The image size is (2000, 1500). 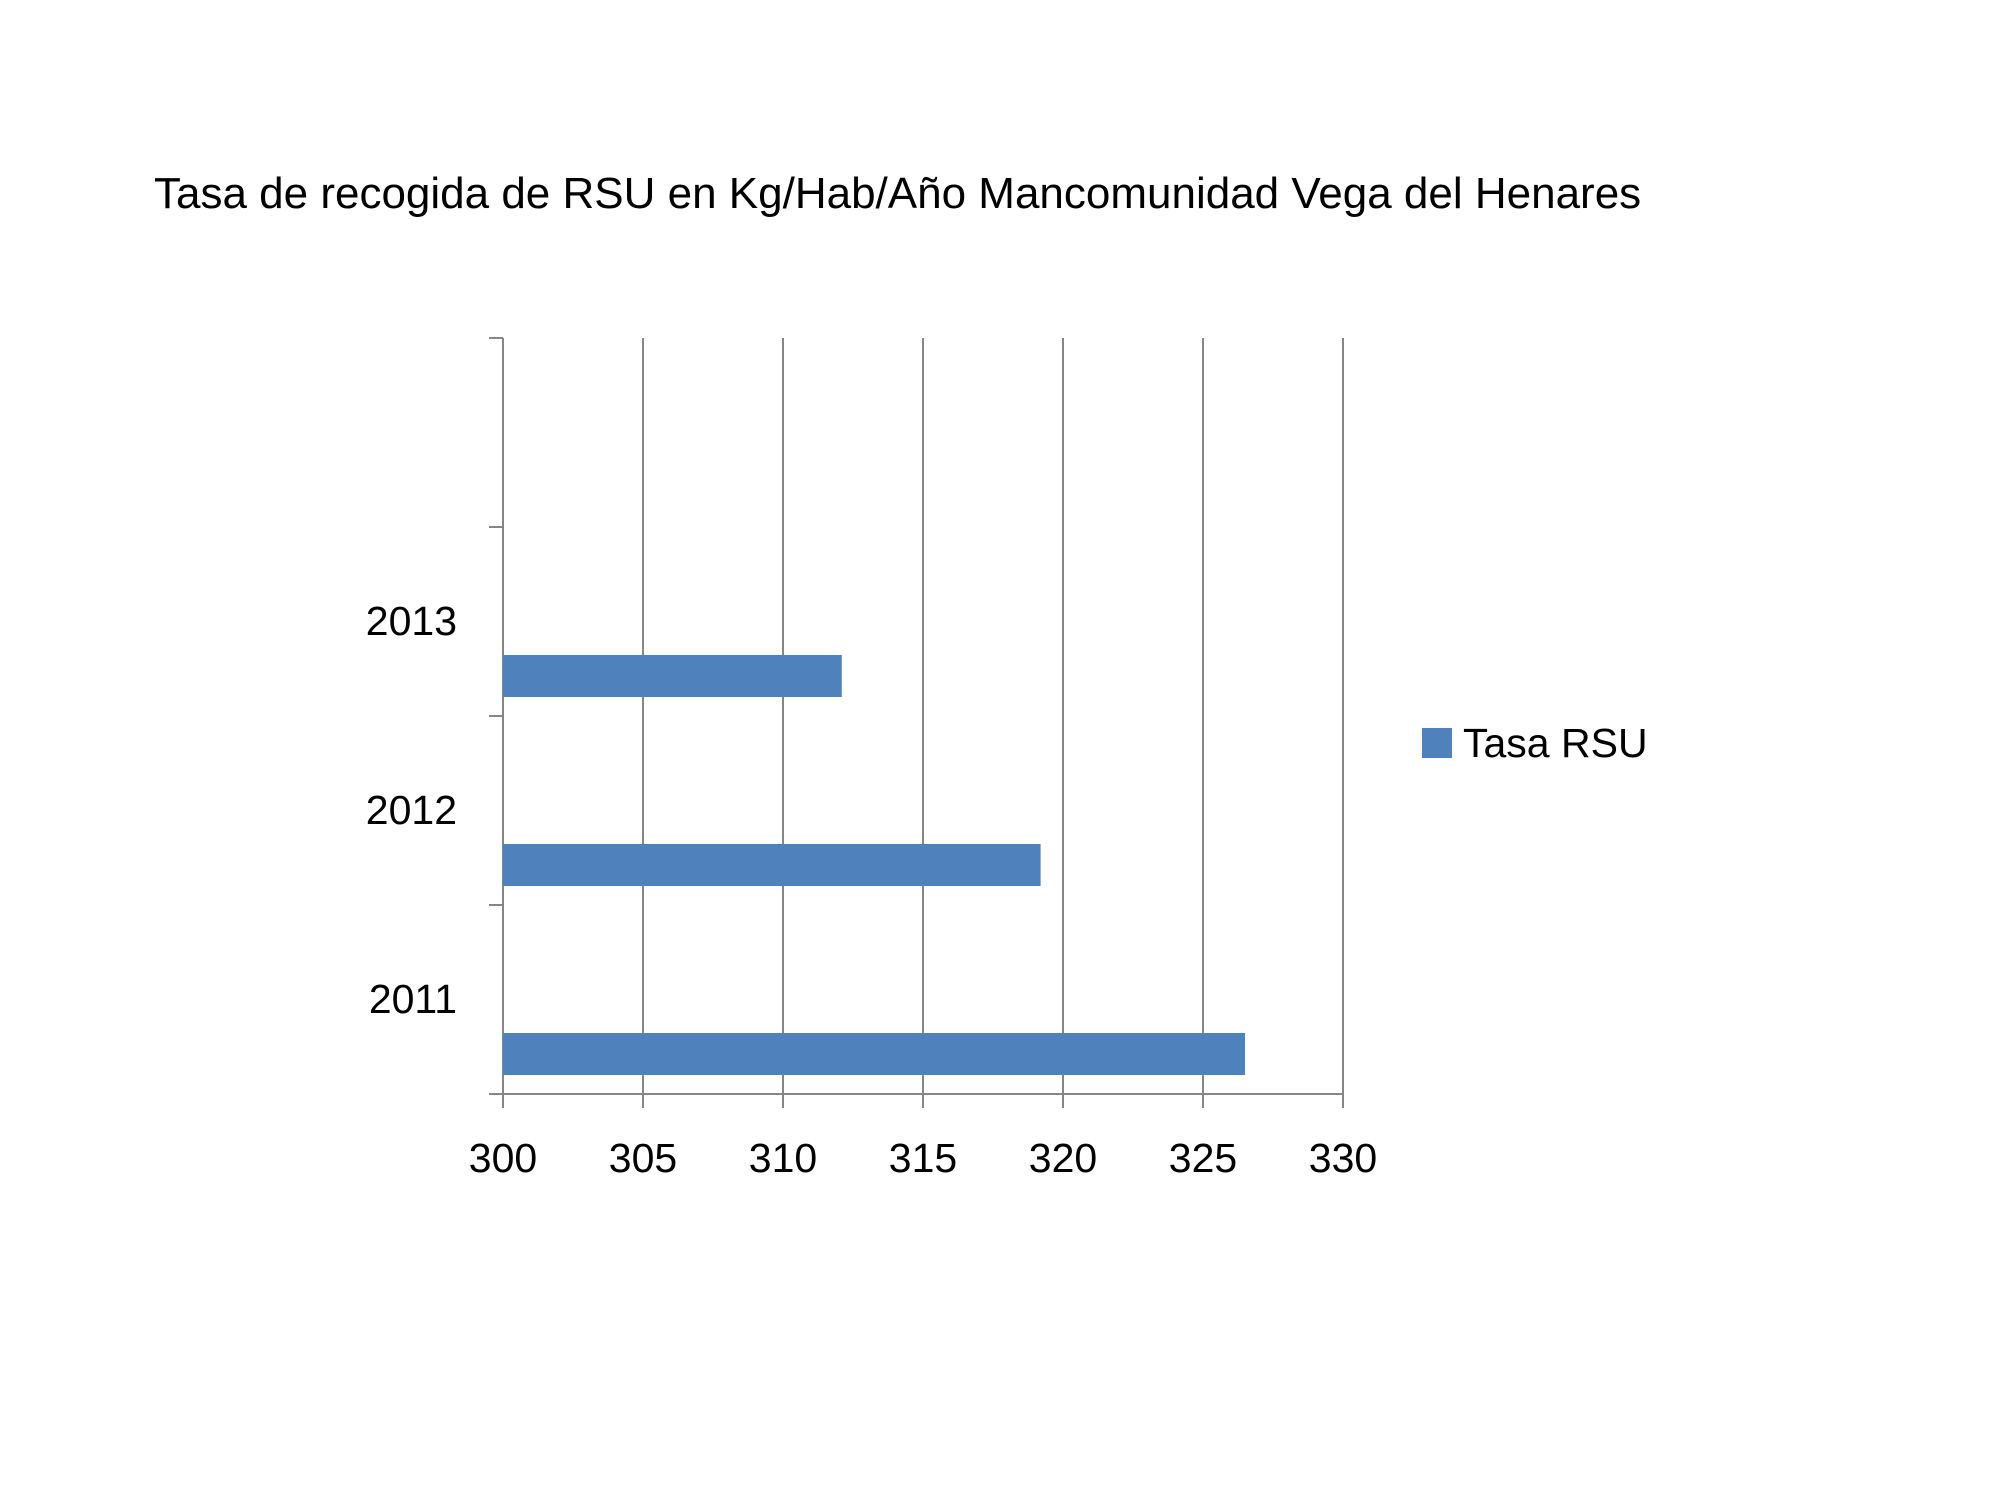 I want to click on x-tick-label-310: 310, so click(x=783, y=1158).